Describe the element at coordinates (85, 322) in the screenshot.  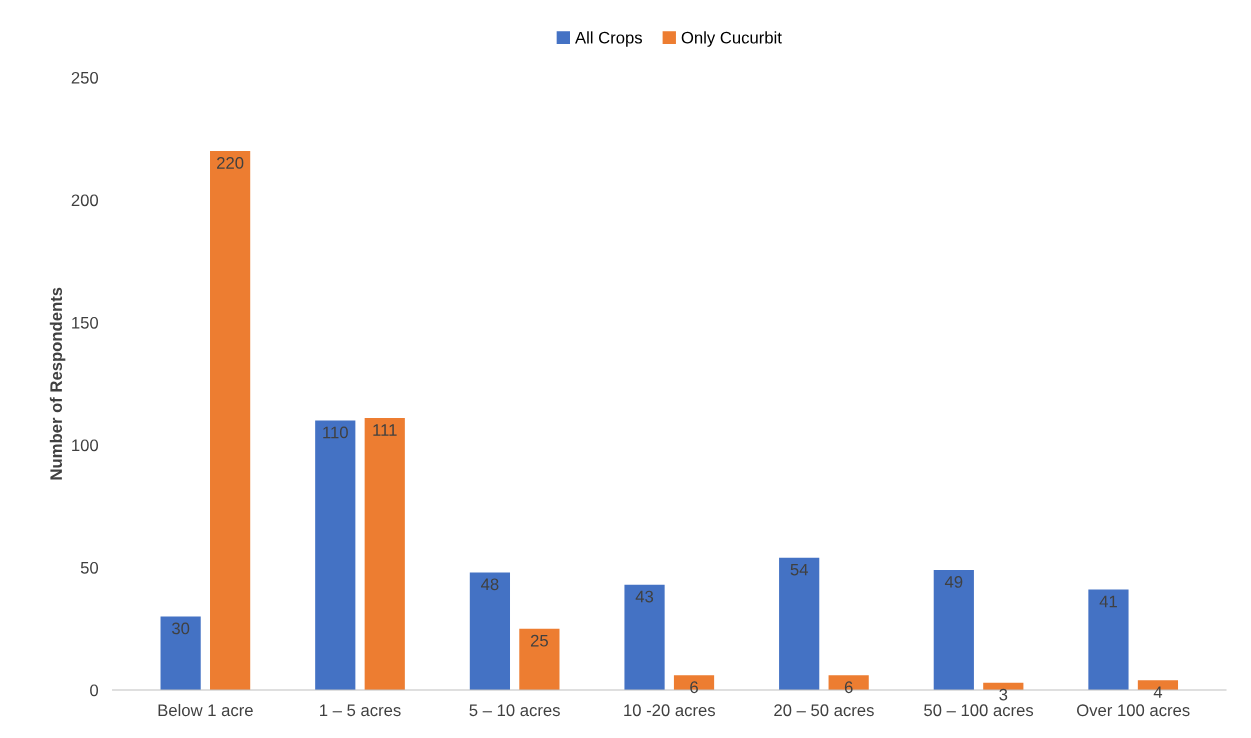
I see `y-tick-label: 150` at that location.